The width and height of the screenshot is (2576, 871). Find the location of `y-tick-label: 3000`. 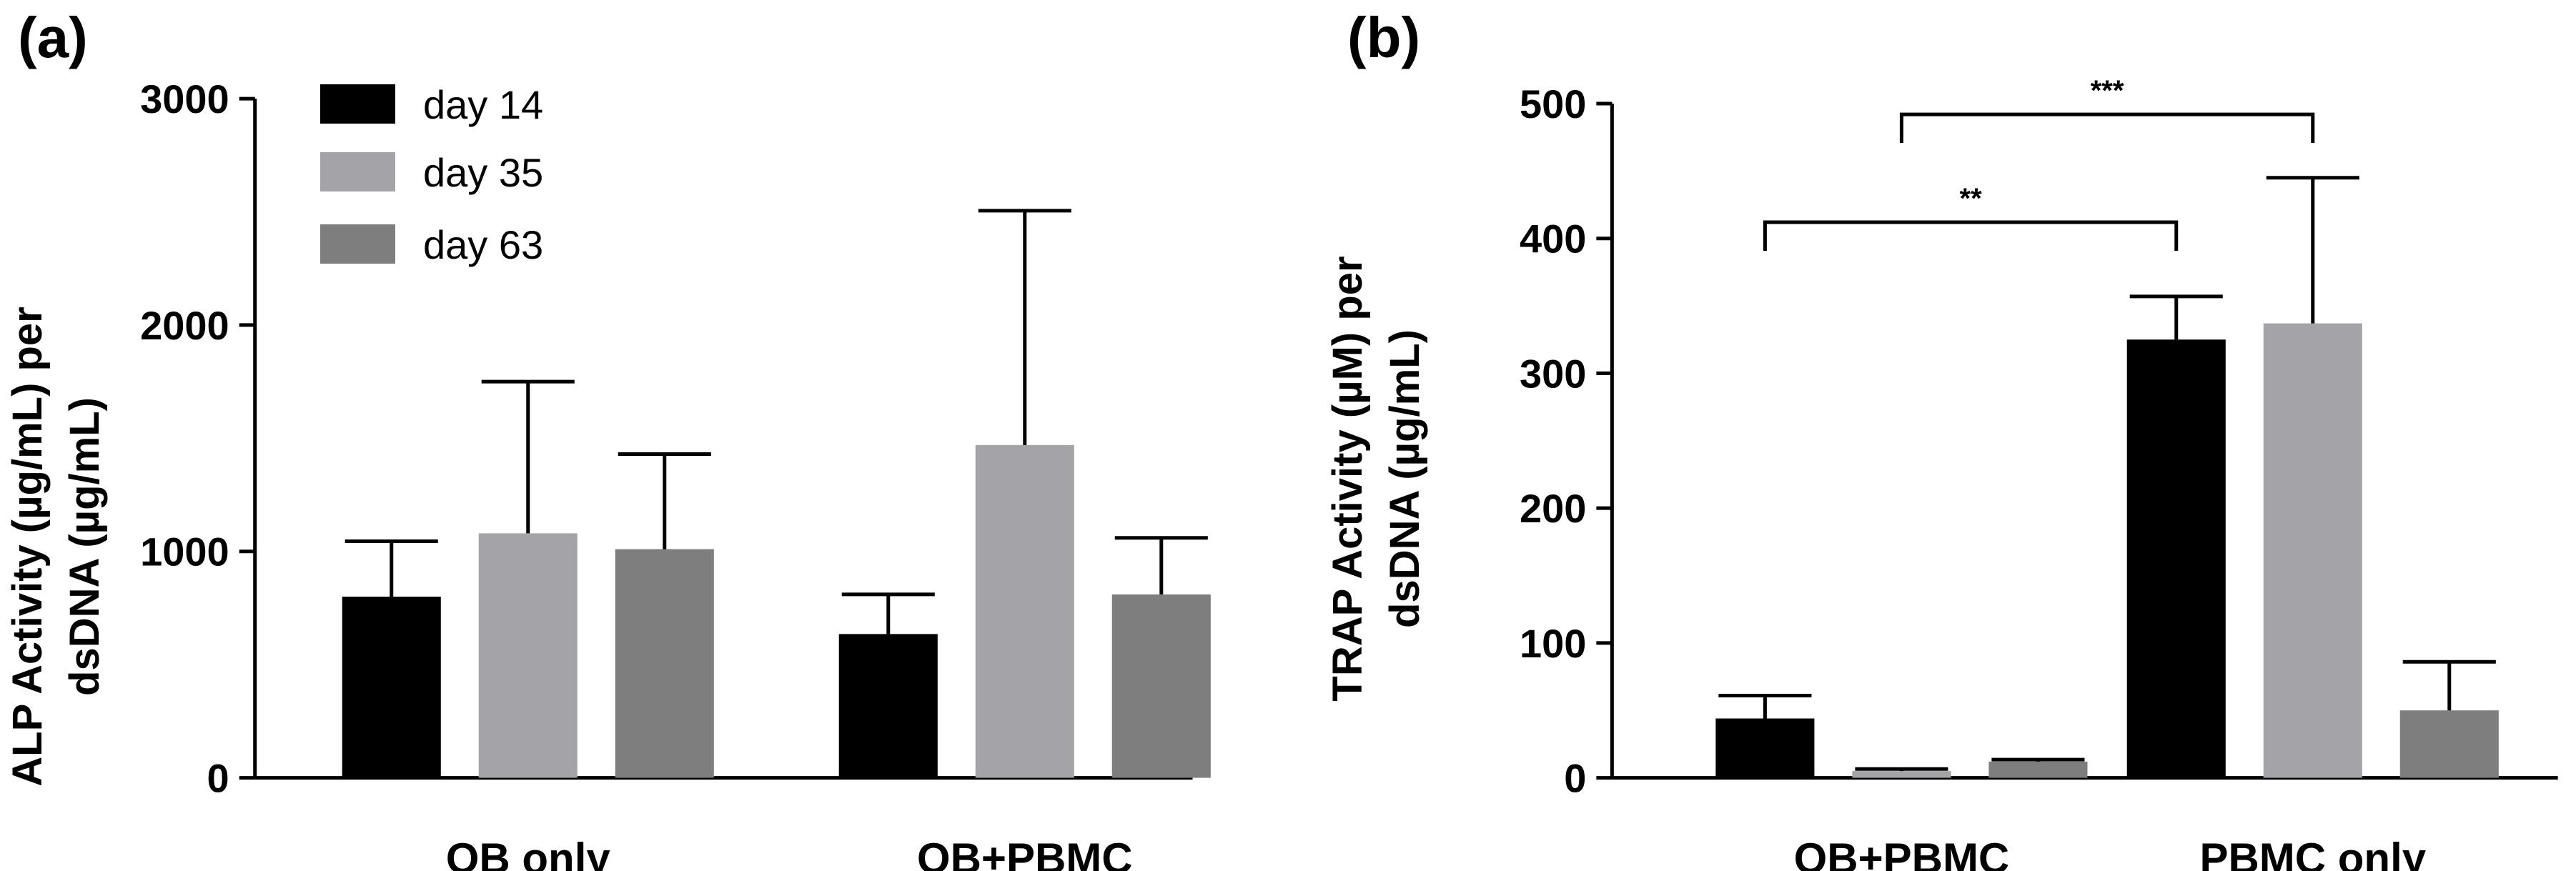

y-tick-label: 3000 is located at coordinates (185, 98).